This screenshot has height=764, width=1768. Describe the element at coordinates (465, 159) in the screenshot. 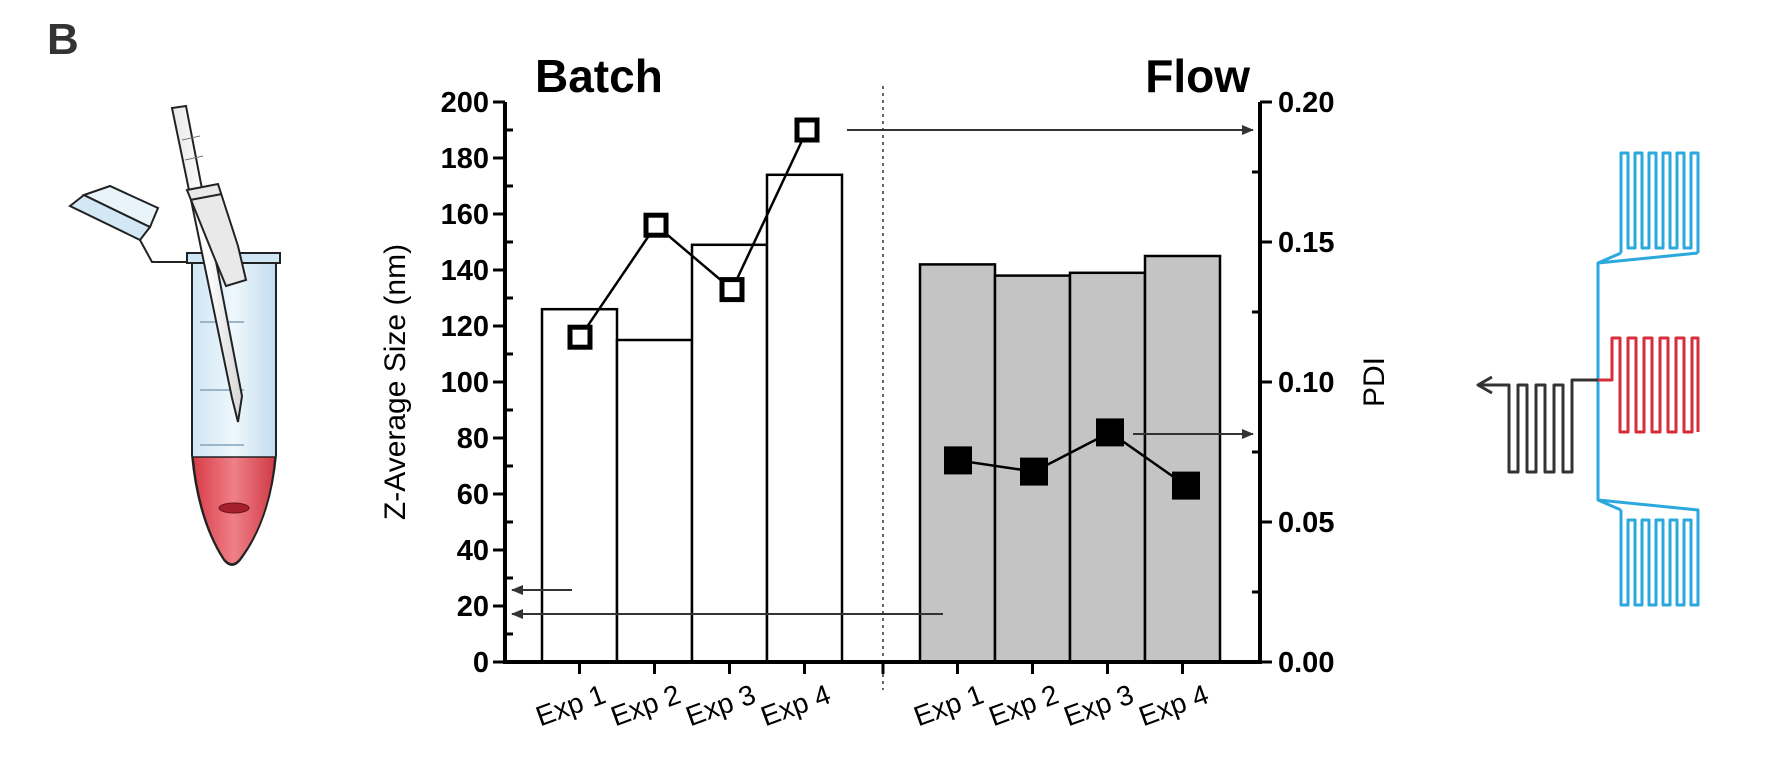

I see `y-tick-label: 180` at that location.